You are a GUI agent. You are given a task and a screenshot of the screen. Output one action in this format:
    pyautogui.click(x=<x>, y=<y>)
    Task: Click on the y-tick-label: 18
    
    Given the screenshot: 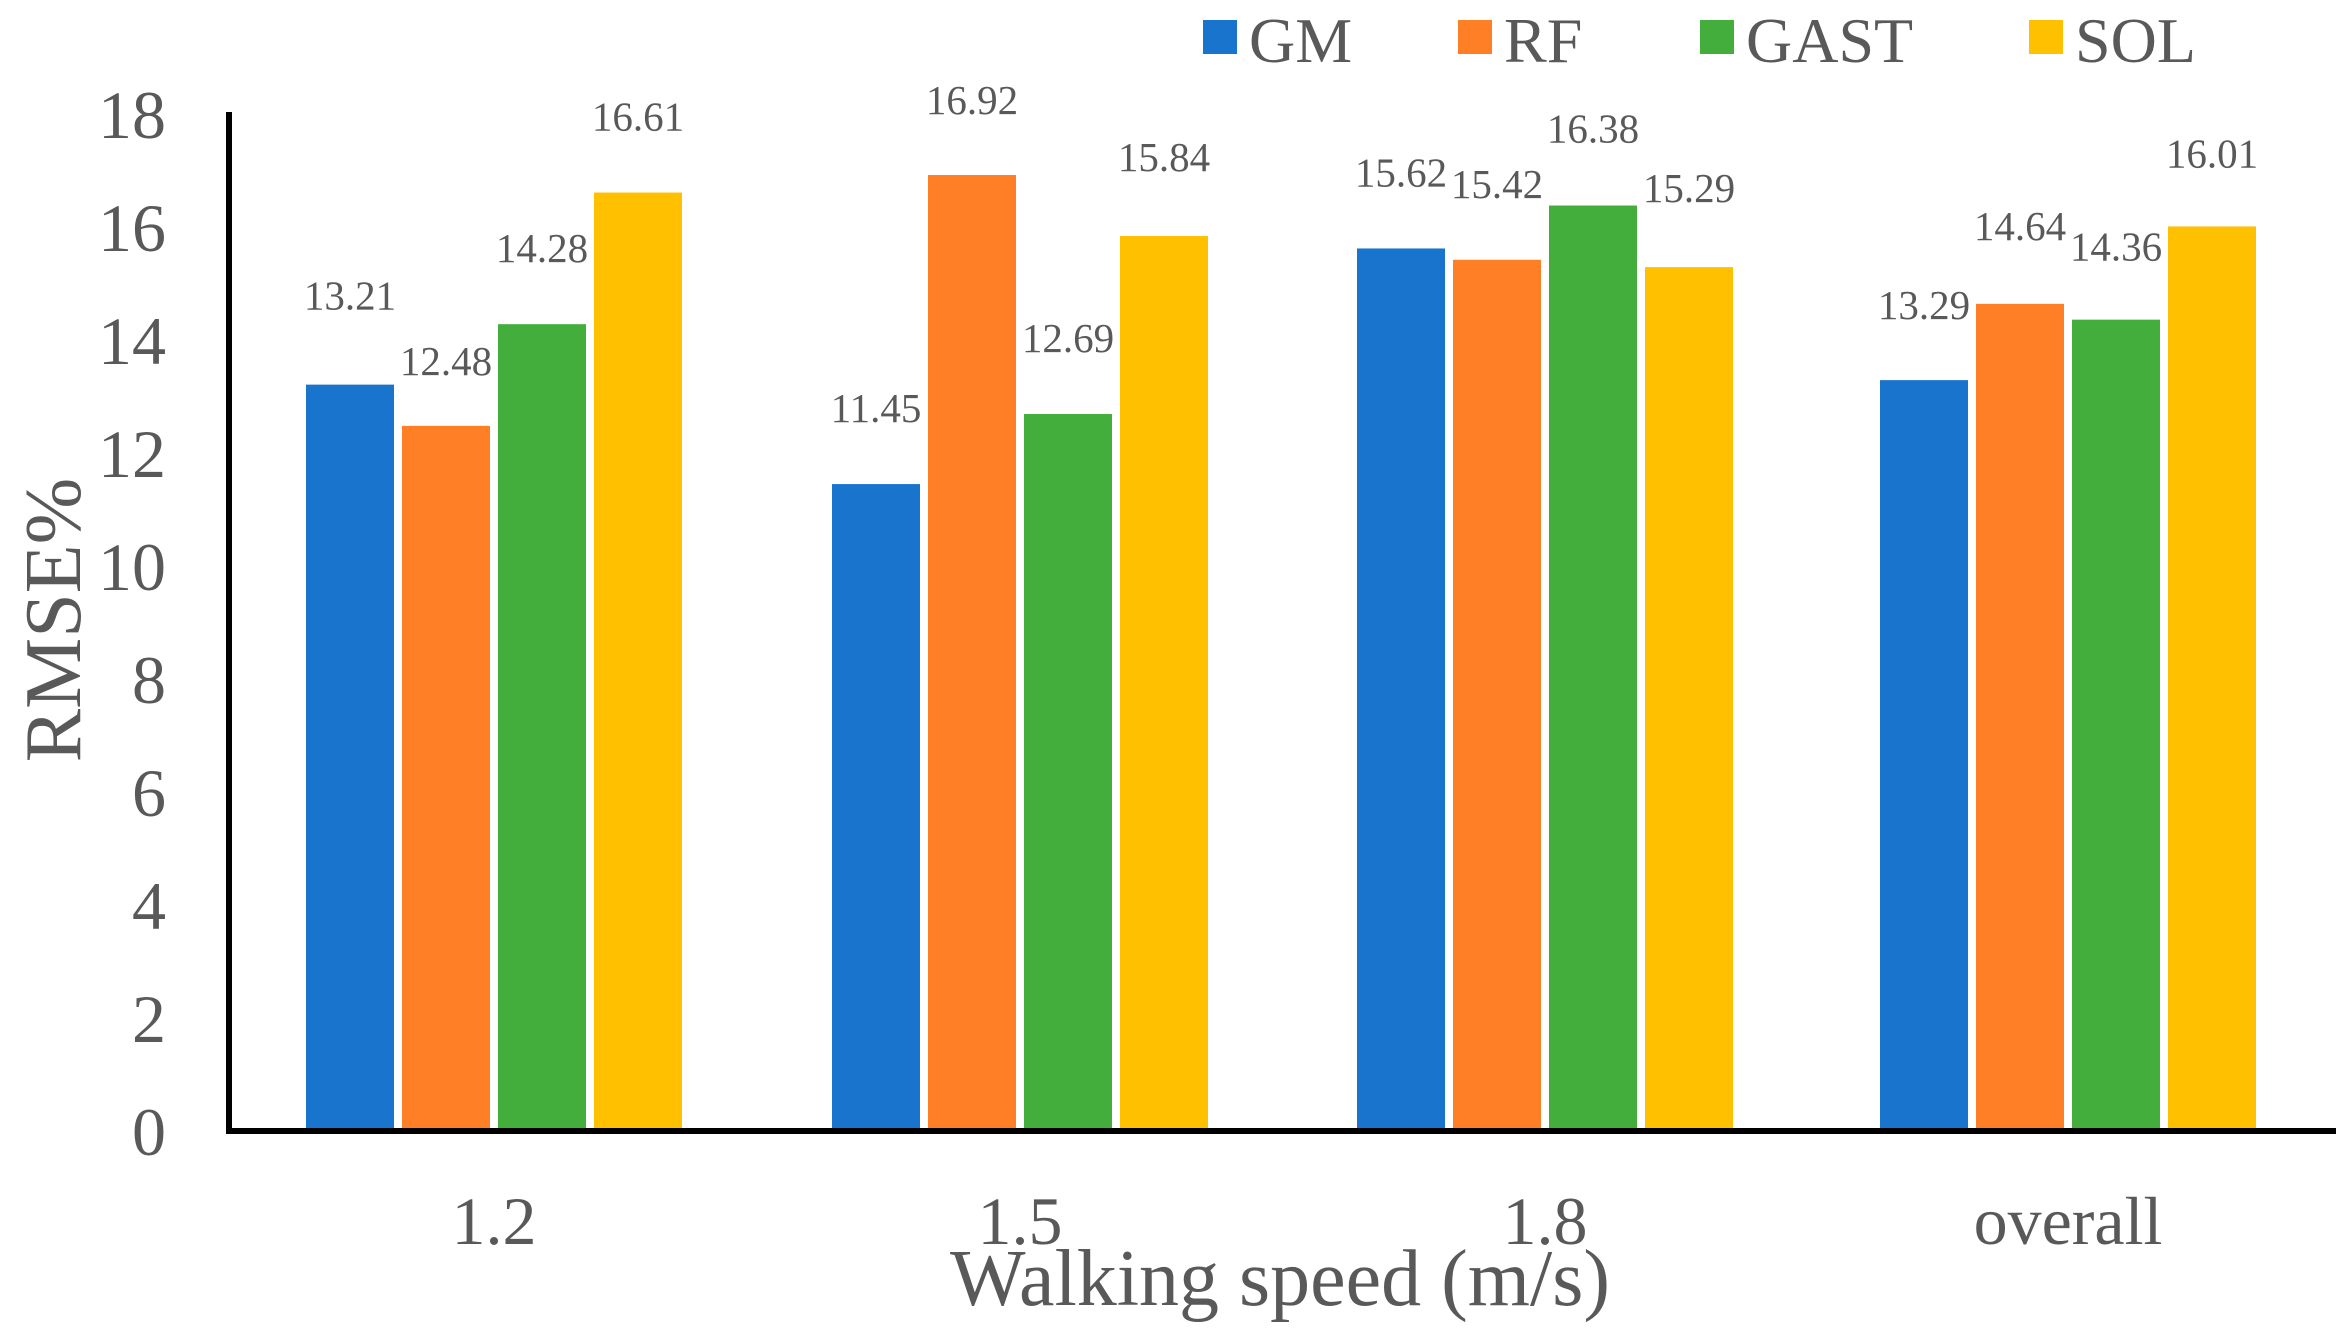 What is the action you would take?
    pyautogui.click(x=132, y=115)
    